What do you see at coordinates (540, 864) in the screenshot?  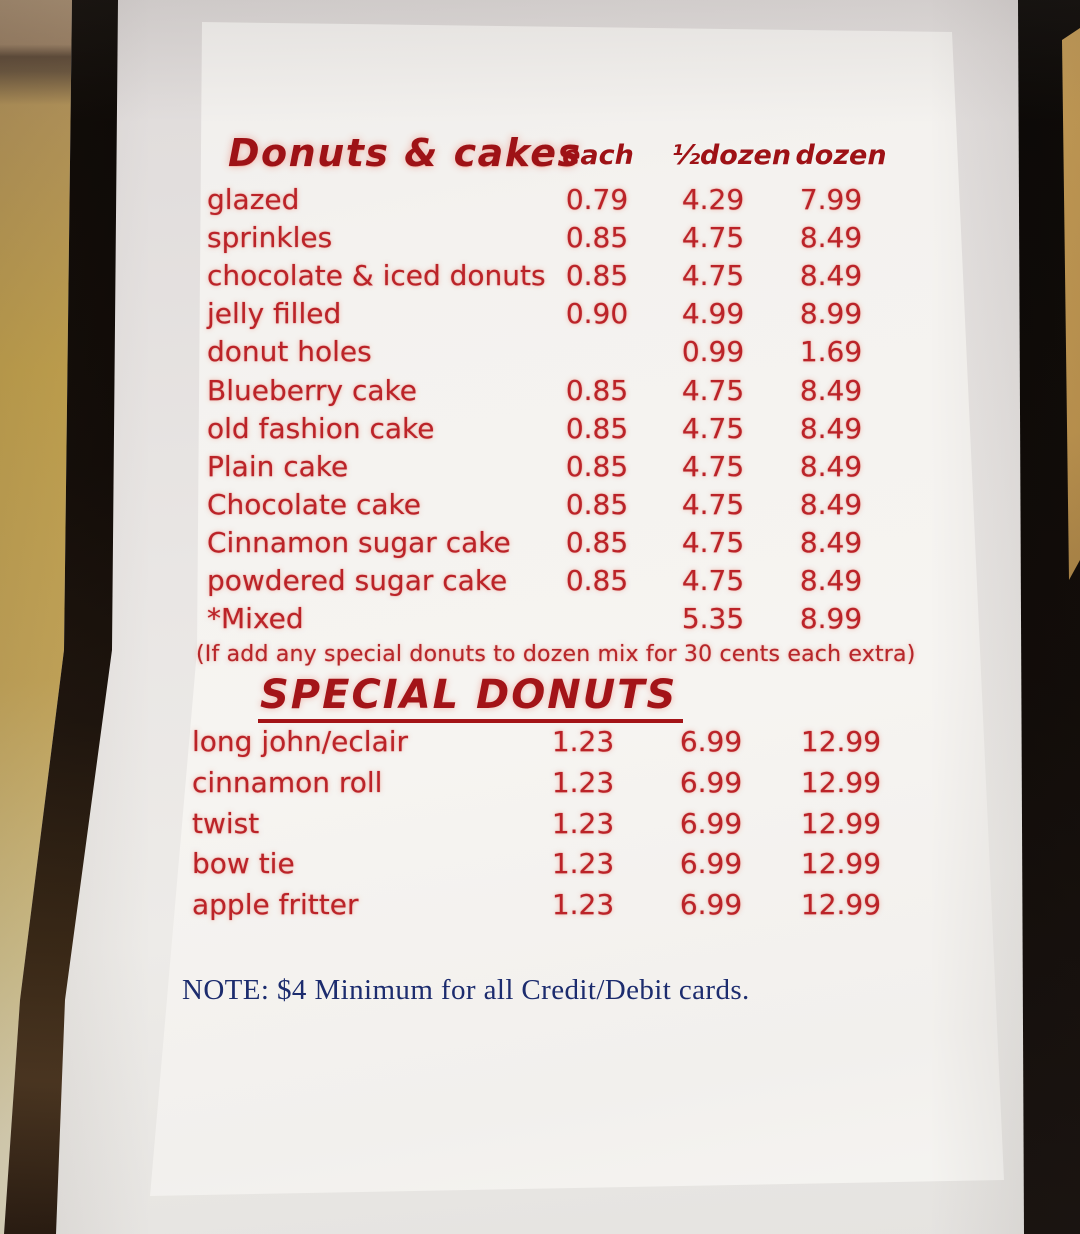 I see `menu-row: bow tie 1.23 6.99 12.99` at bounding box center [540, 864].